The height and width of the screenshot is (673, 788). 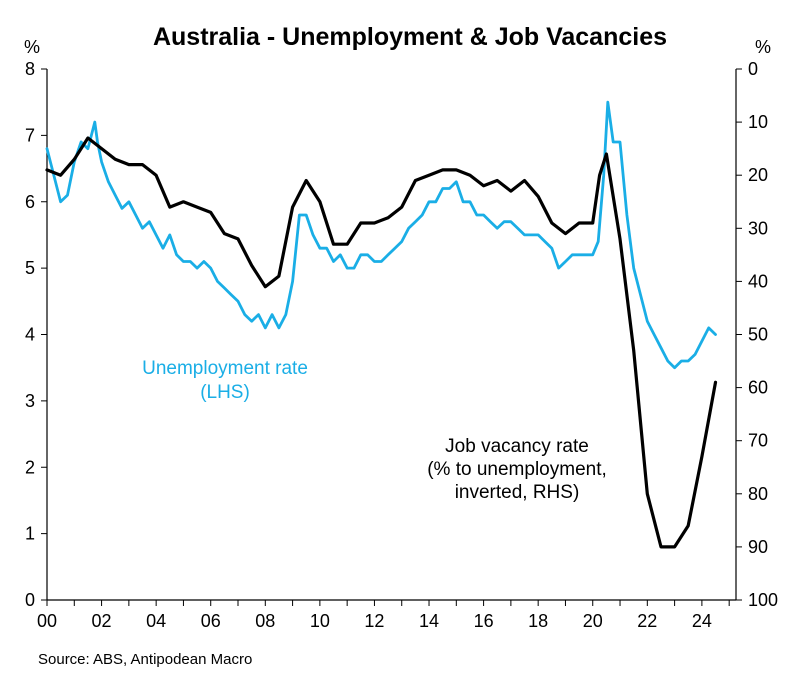 I want to click on x-tick-label: 22, so click(x=647, y=621).